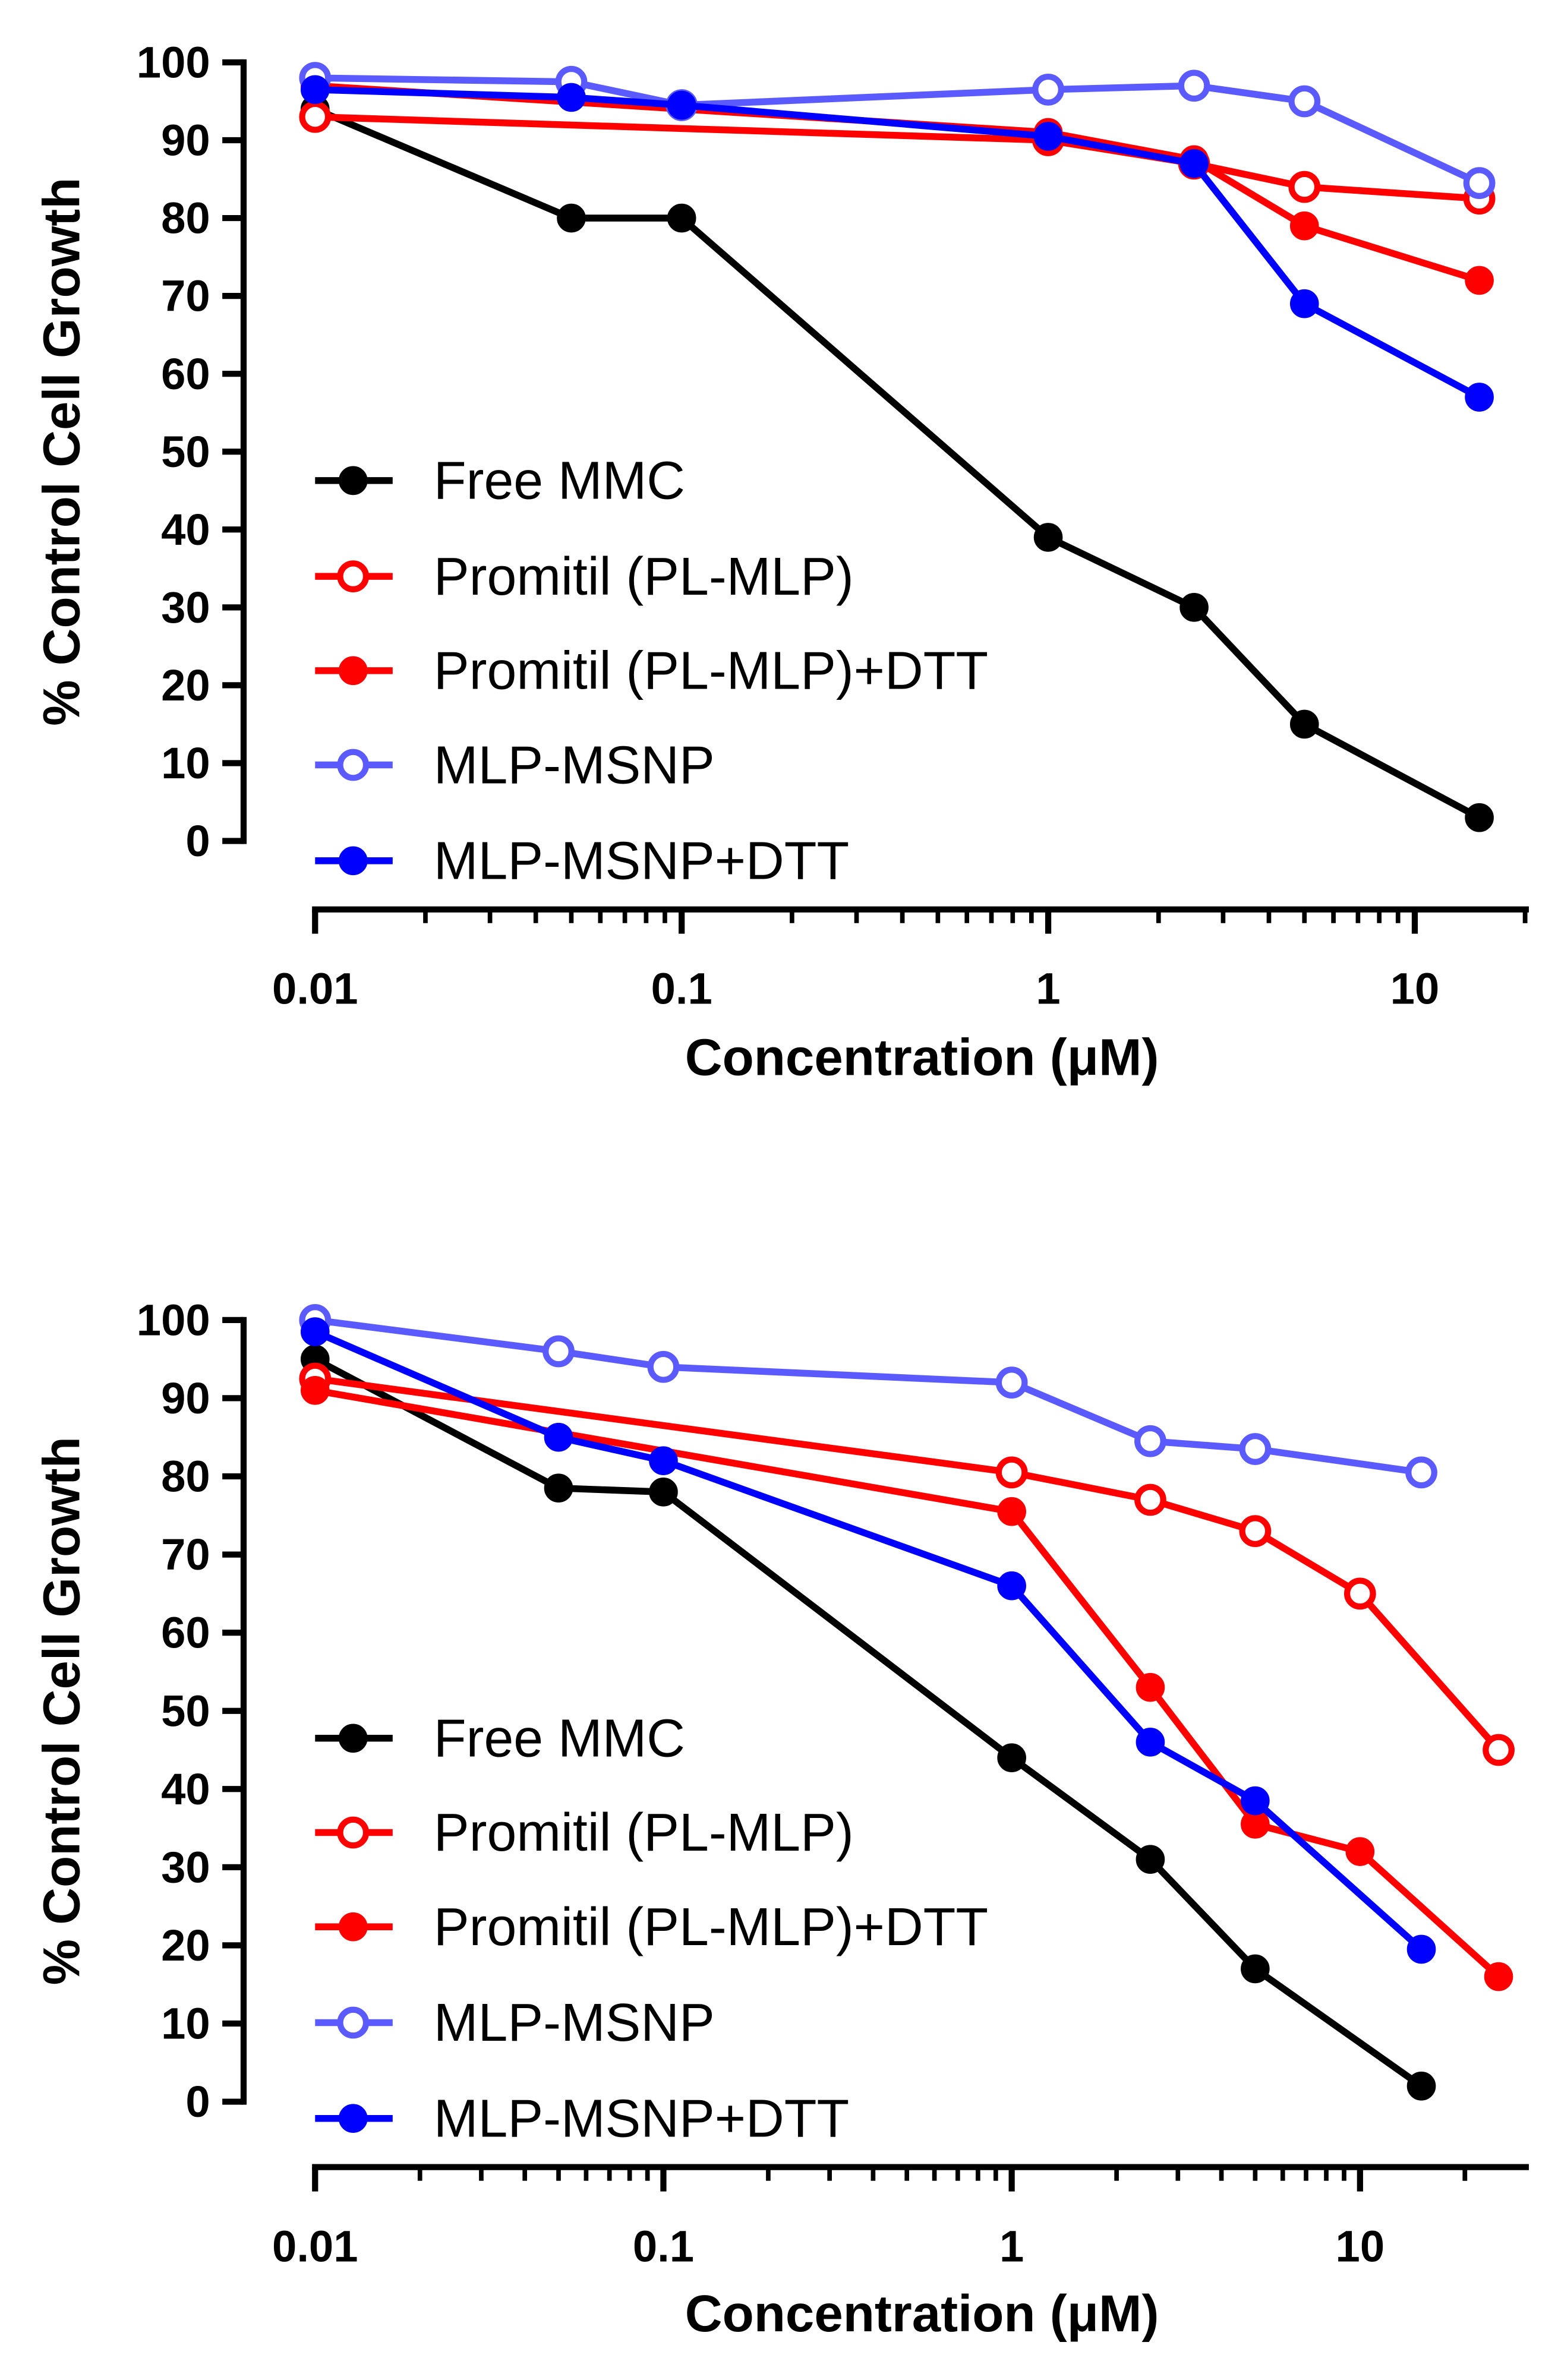 The image size is (1558, 2380). What do you see at coordinates (185, 1633) in the screenshot?
I see `y-tick-label: 60` at bounding box center [185, 1633].